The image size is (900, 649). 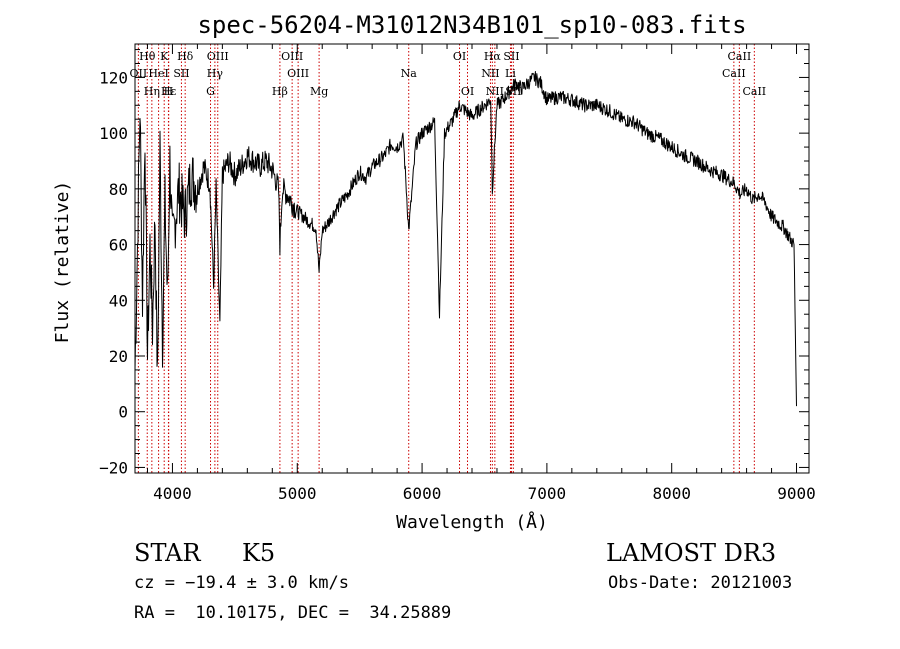 What do you see at coordinates (152, 91) in the screenshot?
I see `line-label-hη: Hη` at bounding box center [152, 91].